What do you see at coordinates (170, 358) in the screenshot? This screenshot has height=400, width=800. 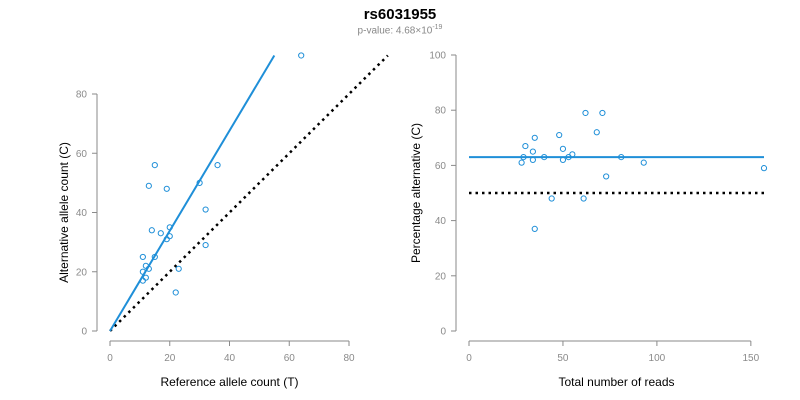 I see `x-tick-label: 20` at bounding box center [170, 358].